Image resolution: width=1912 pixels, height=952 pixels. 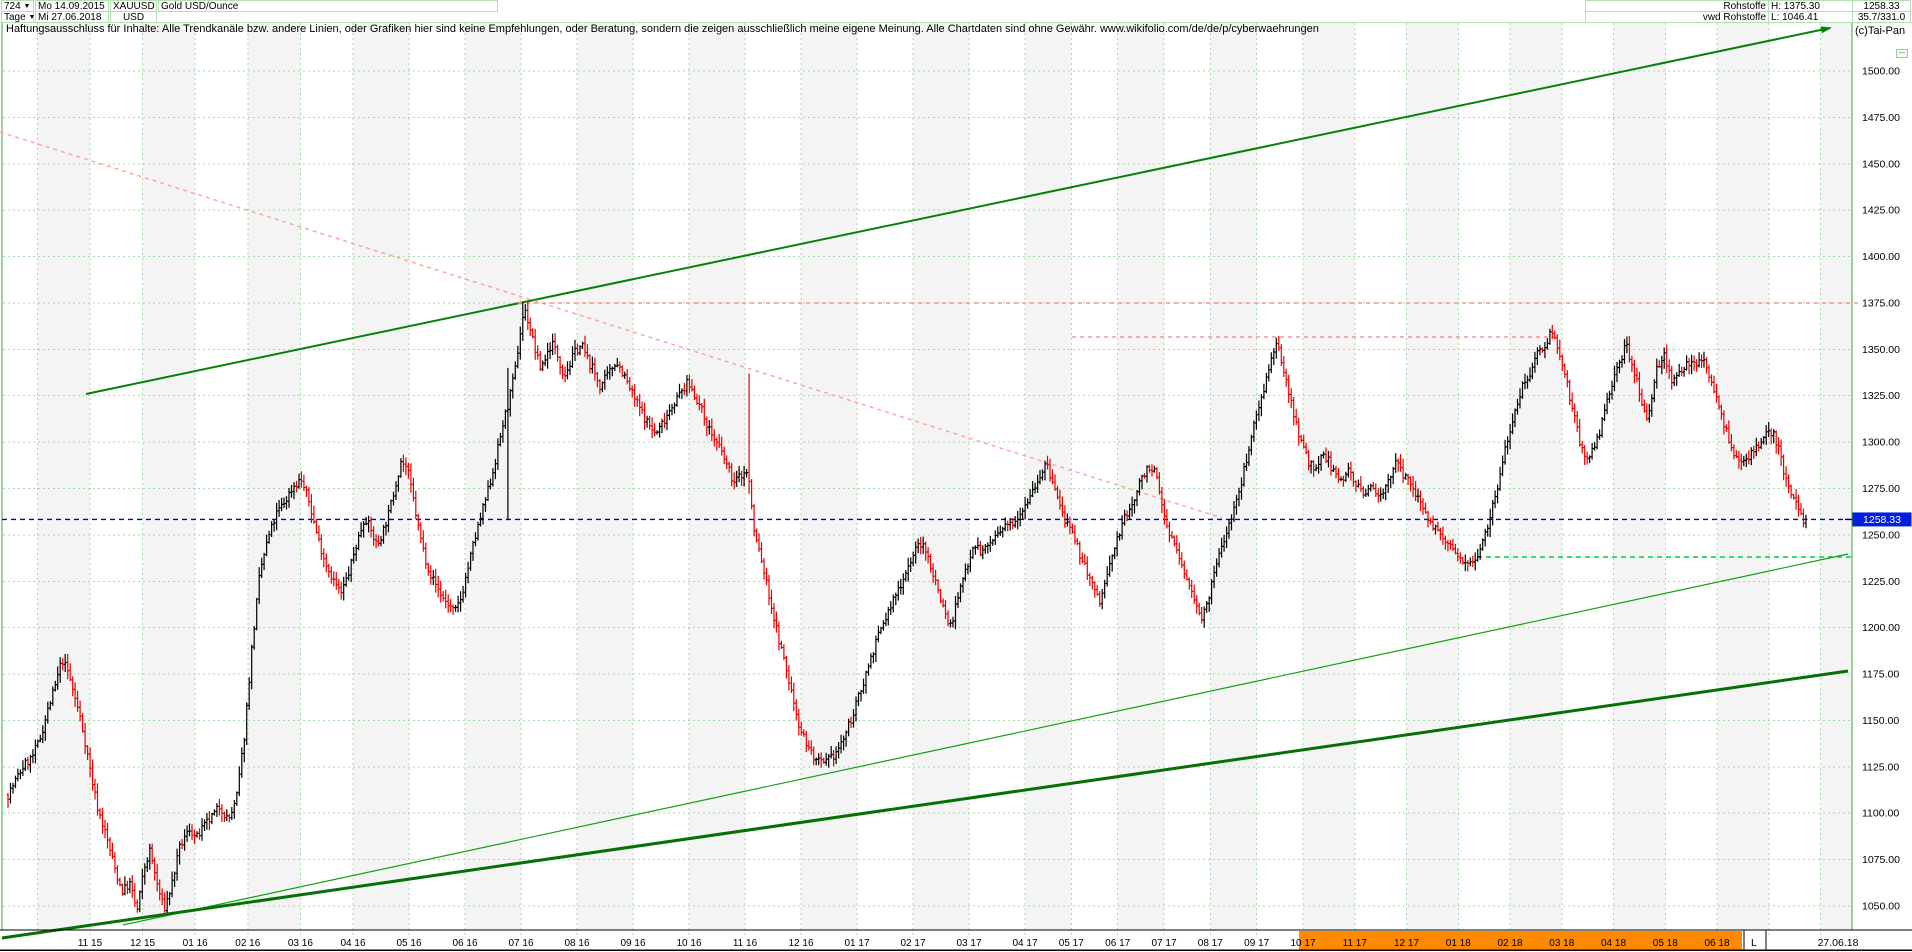 I want to click on provider-label: vwd Rohstoffe, so click(x=1677, y=17).